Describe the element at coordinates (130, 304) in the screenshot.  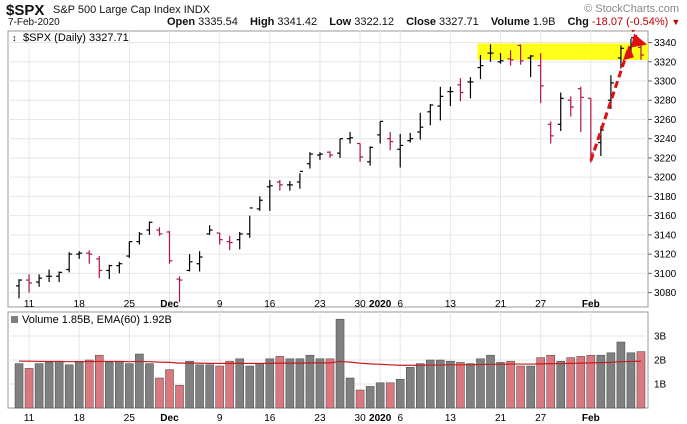
I see `x-tick-label: 25` at that location.